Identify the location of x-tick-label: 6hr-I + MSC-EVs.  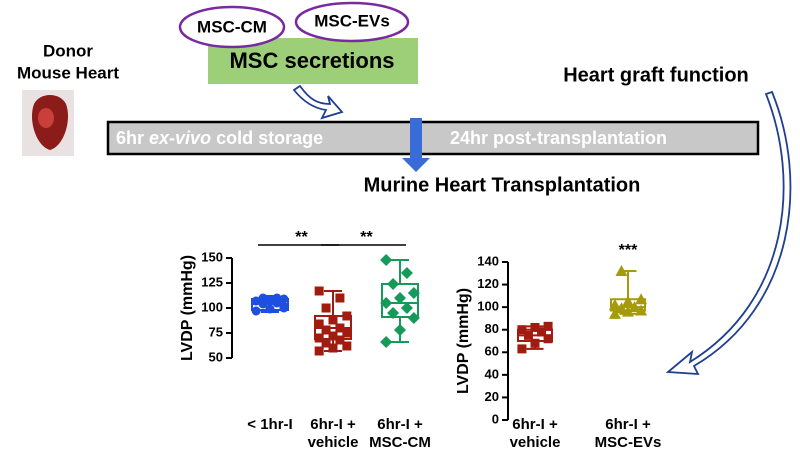
(628, 433).